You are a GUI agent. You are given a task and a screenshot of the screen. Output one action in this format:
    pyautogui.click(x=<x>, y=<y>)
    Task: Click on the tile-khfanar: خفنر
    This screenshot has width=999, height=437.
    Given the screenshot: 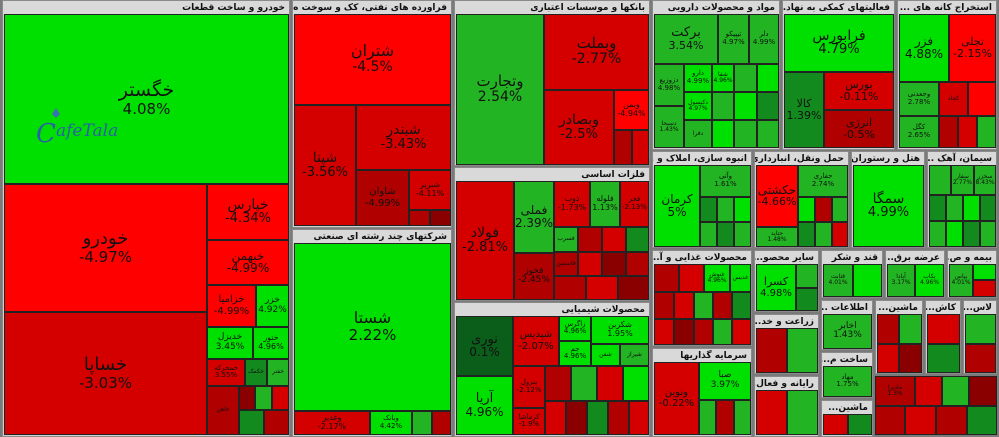 What is the action you would take?
    pyautogui.click(x=278, y=372)
    